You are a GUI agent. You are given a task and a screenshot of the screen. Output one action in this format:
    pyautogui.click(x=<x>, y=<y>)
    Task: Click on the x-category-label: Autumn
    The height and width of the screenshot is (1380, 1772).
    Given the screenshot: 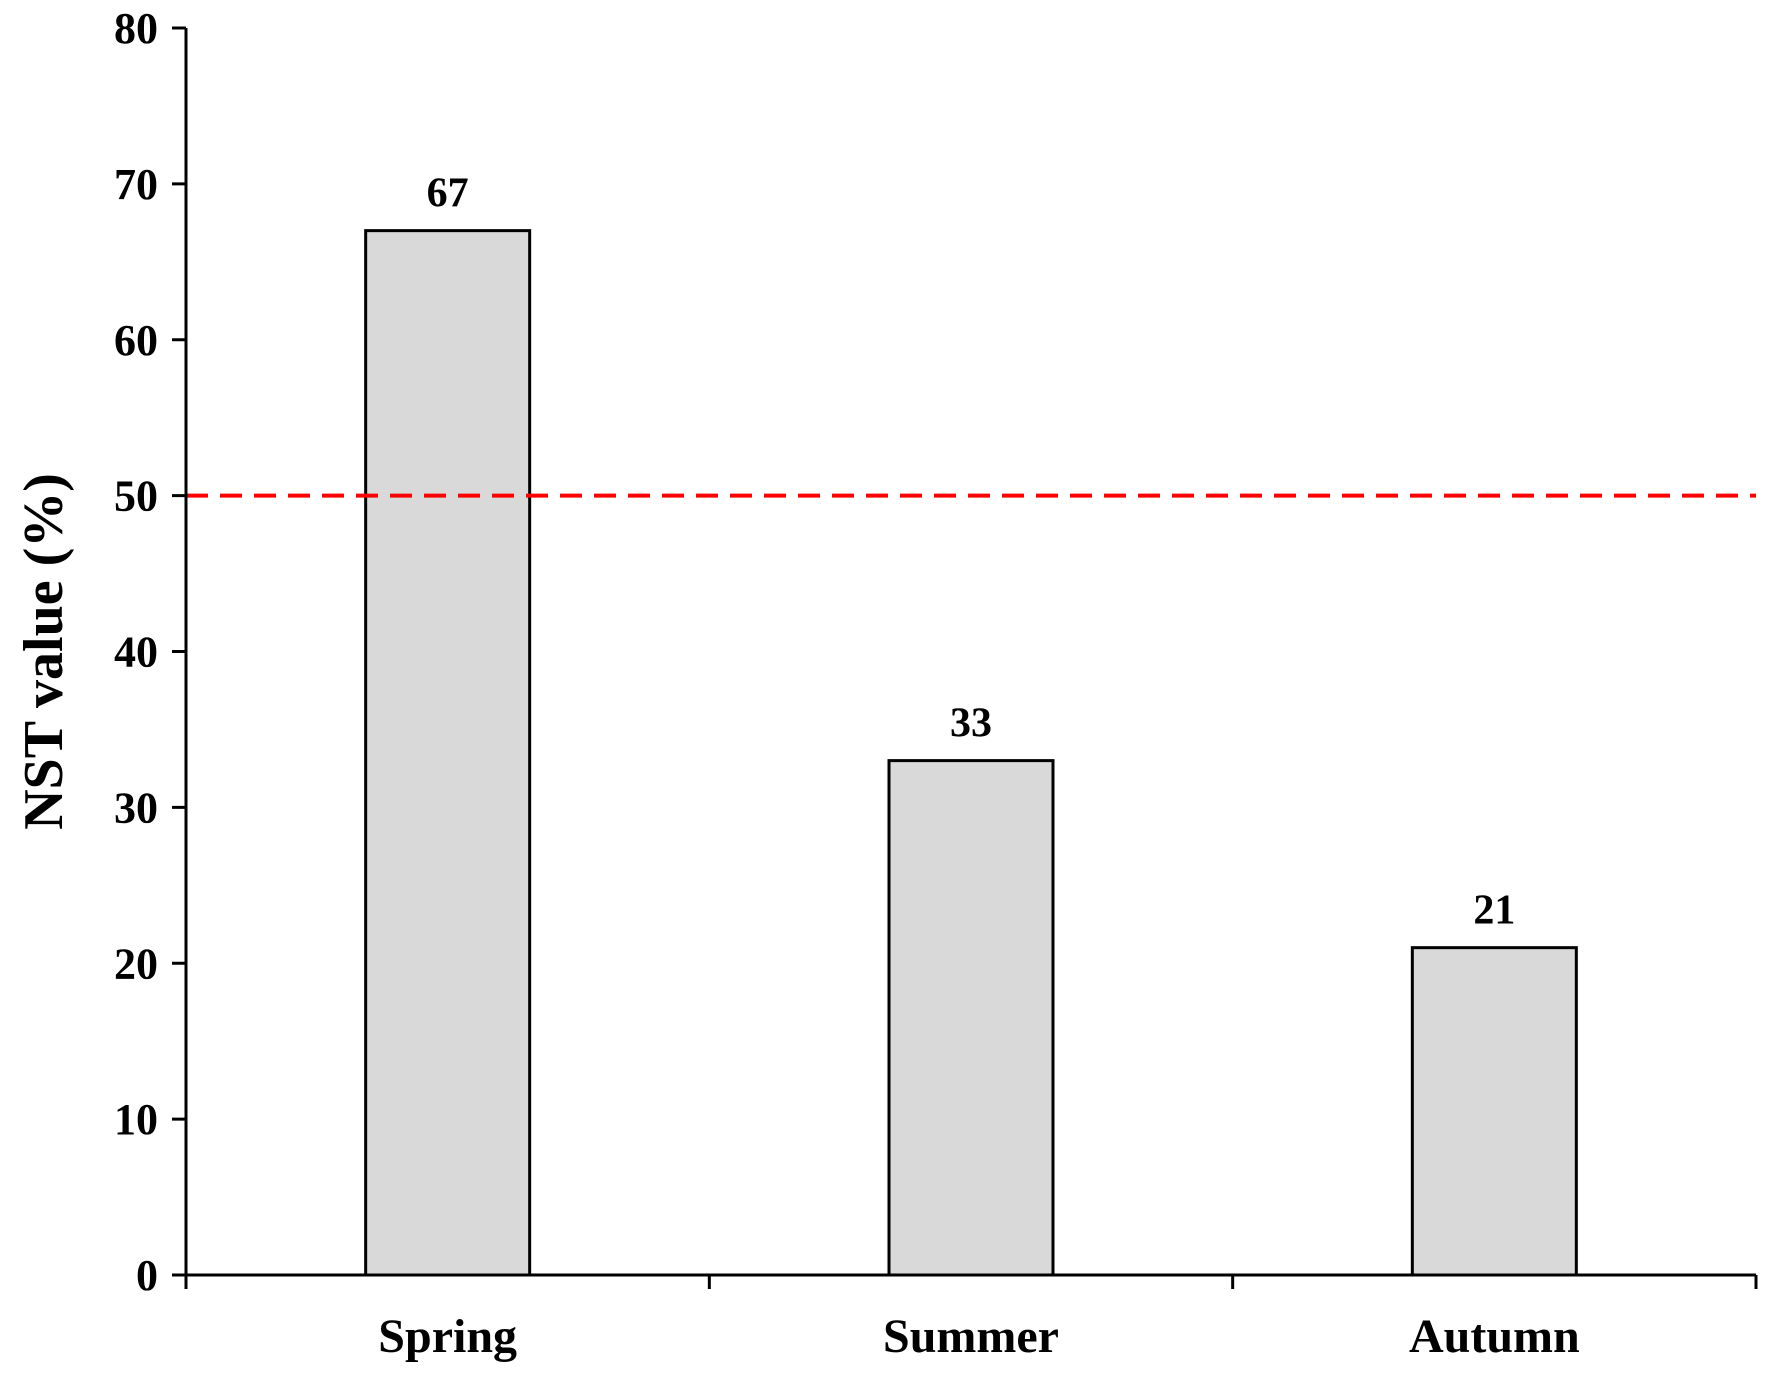 What is the action you would take?
    pyautogui.click(x=1494, y=1336)
    